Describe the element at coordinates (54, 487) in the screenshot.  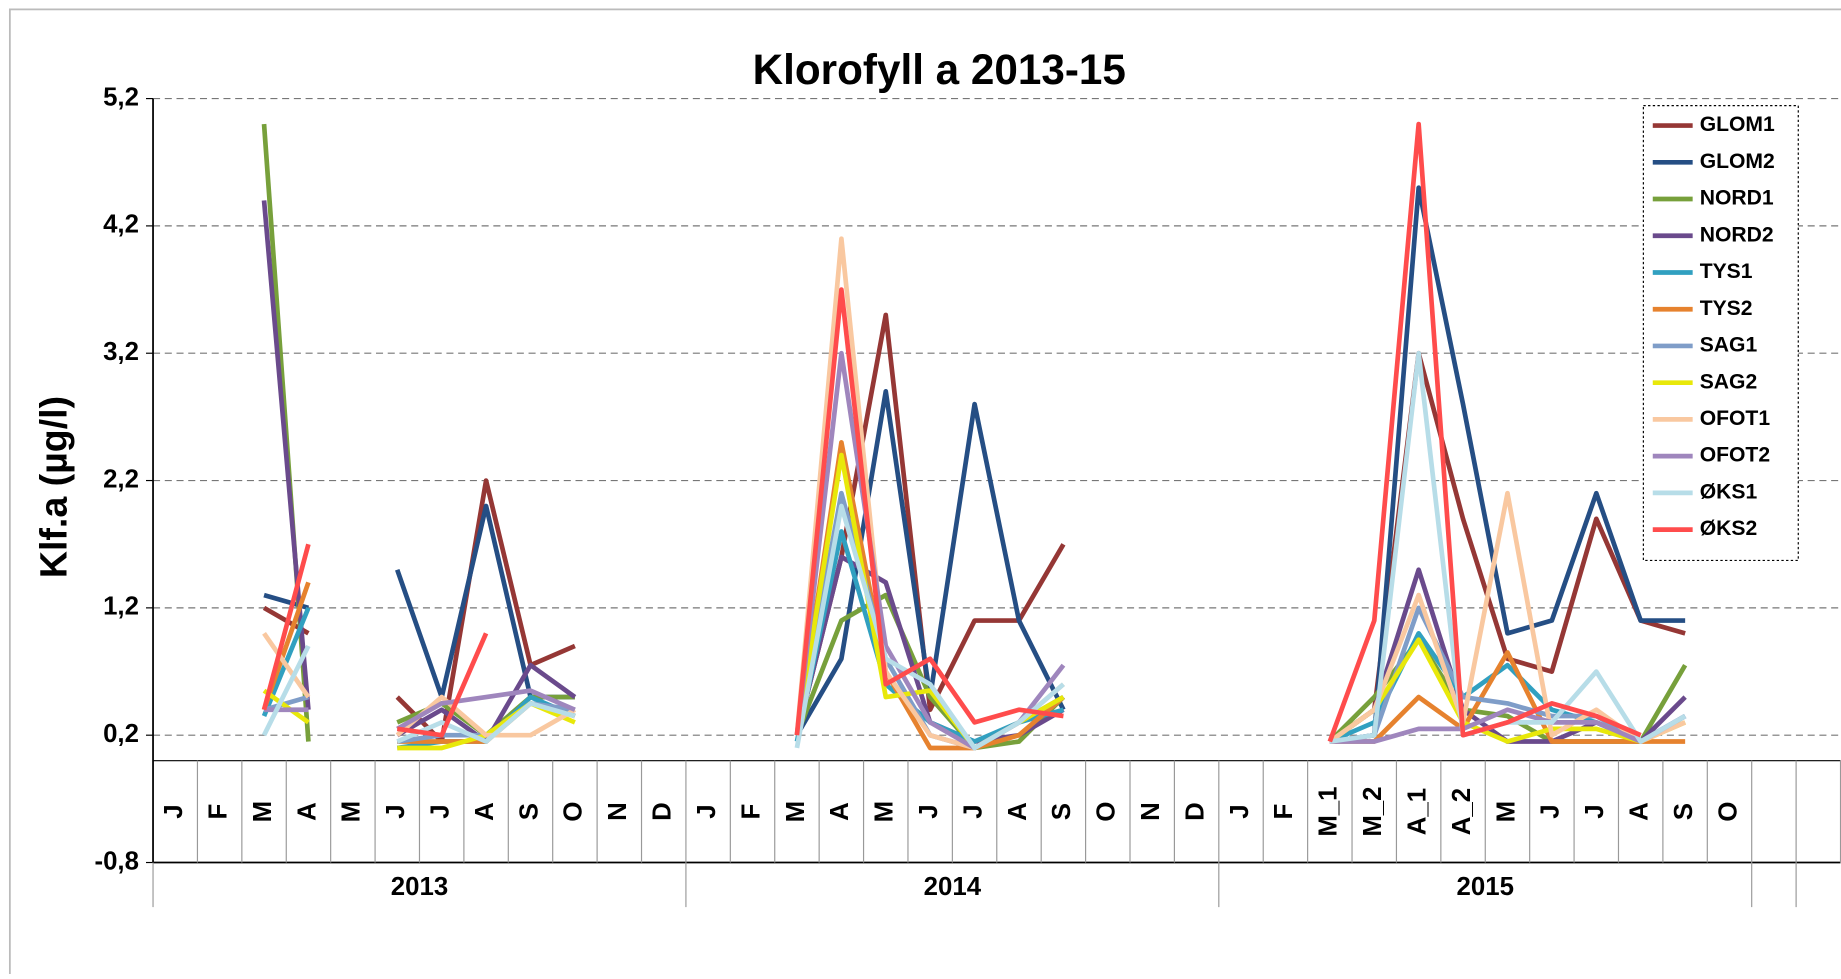
I see `y-axis-label: Klf.a (µg/l)` at that location.